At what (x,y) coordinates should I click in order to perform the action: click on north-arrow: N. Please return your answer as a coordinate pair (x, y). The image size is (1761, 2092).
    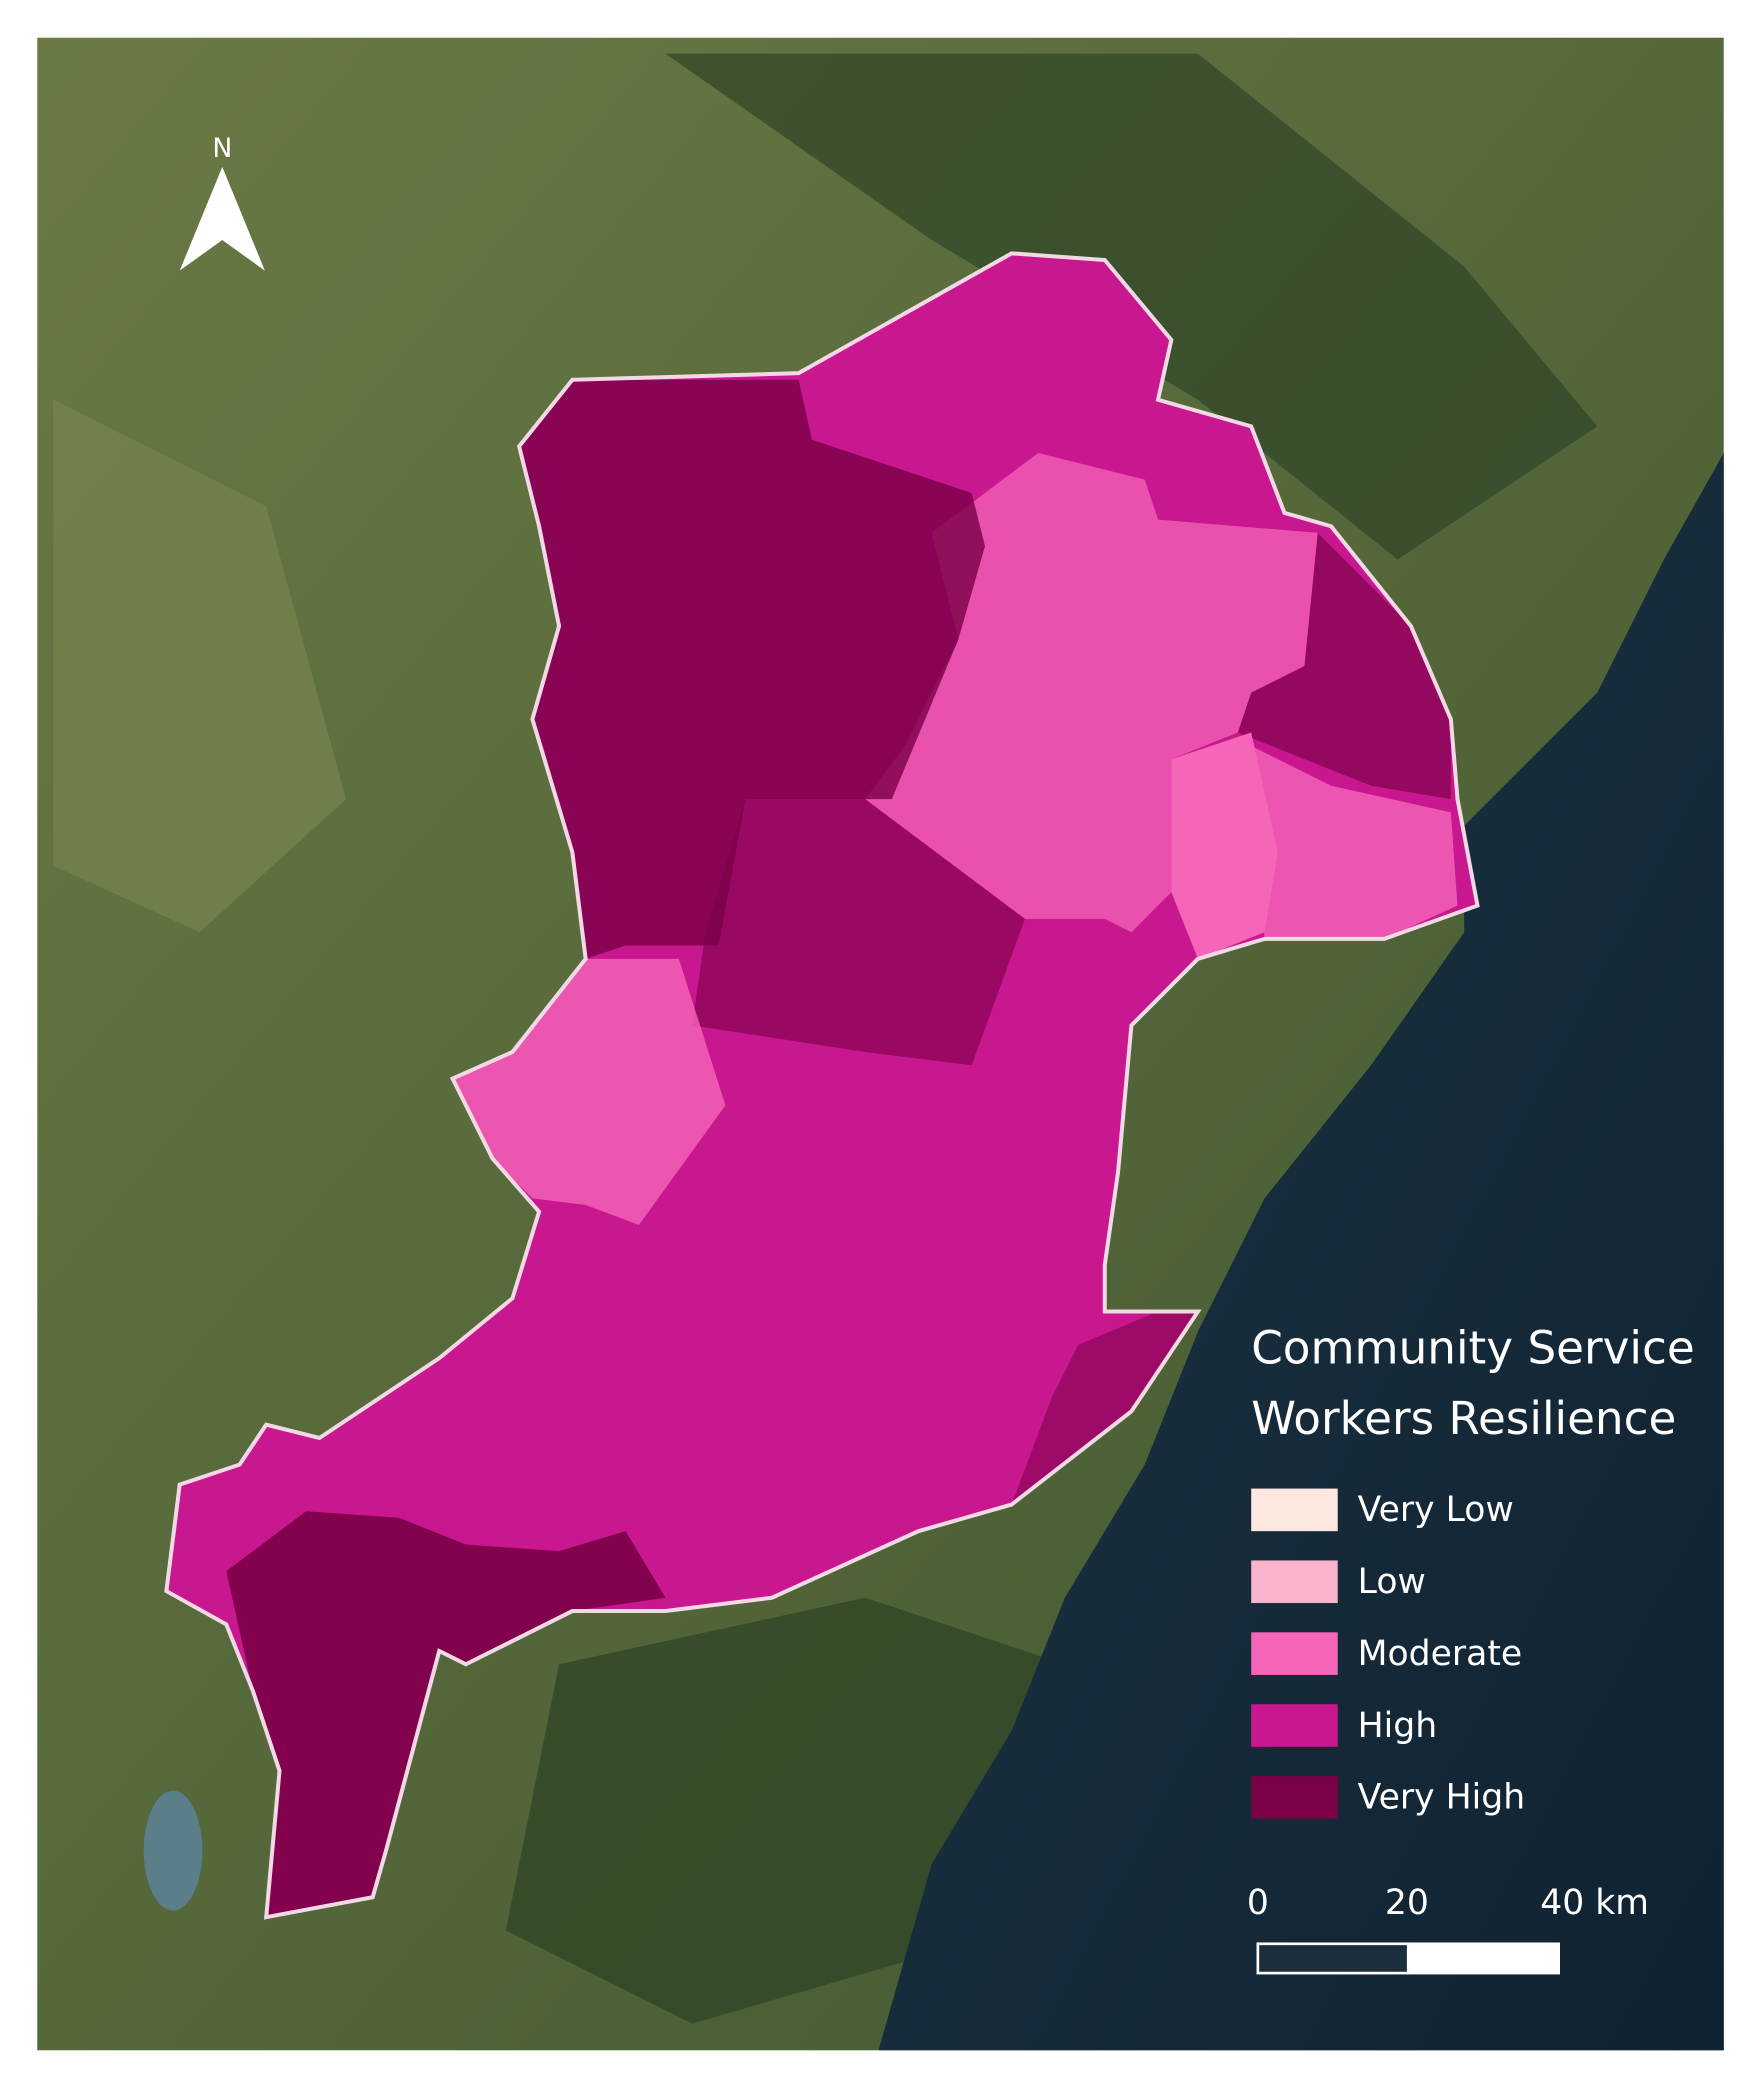
    Looking at the image, I should click on (222, 202).